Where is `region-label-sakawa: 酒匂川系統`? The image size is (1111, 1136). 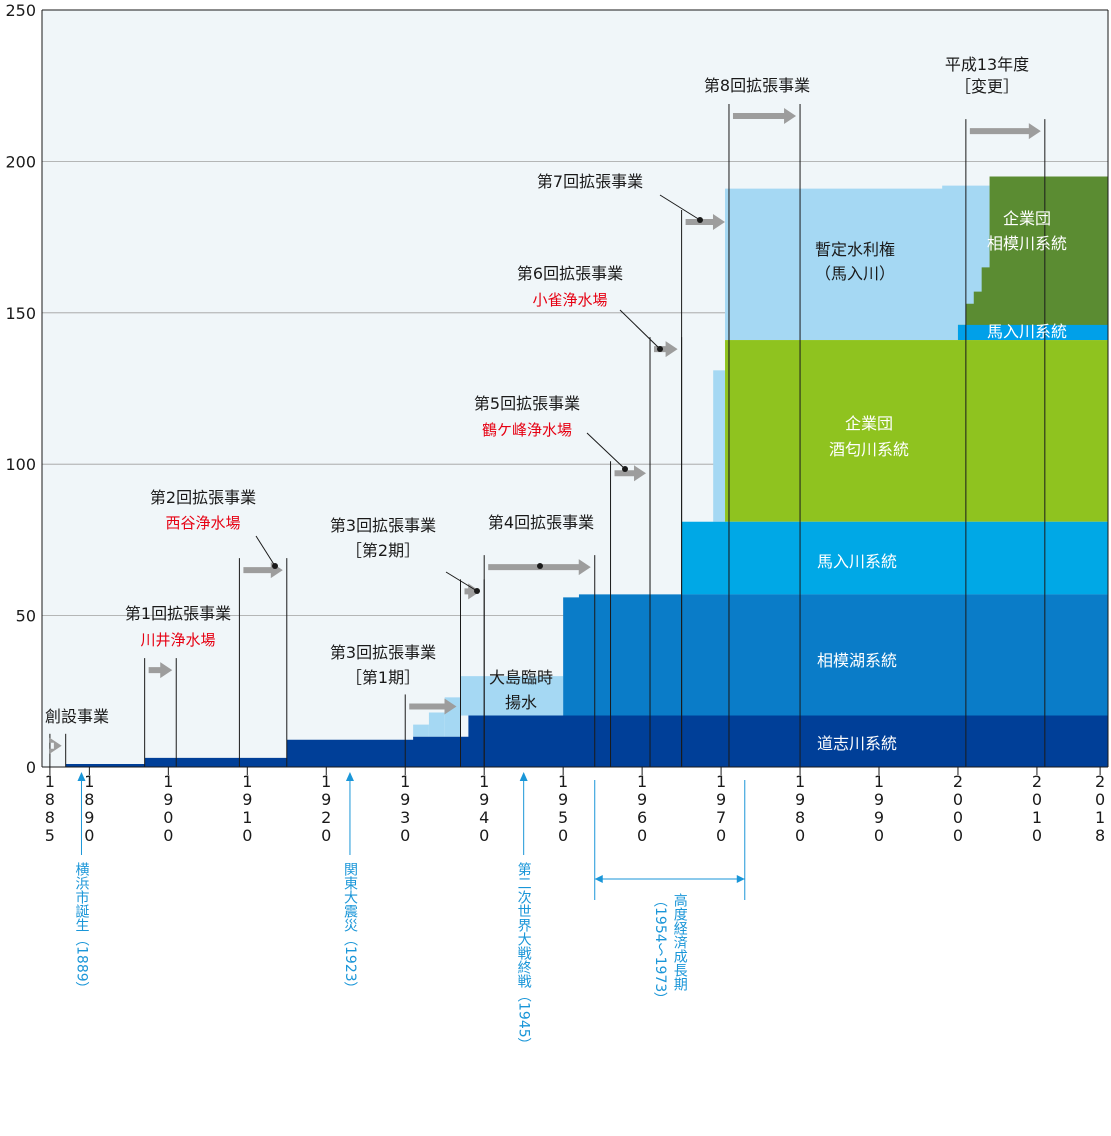
region-label-sakawa: 酒匂川系統 is located at coordinates (869, 449).